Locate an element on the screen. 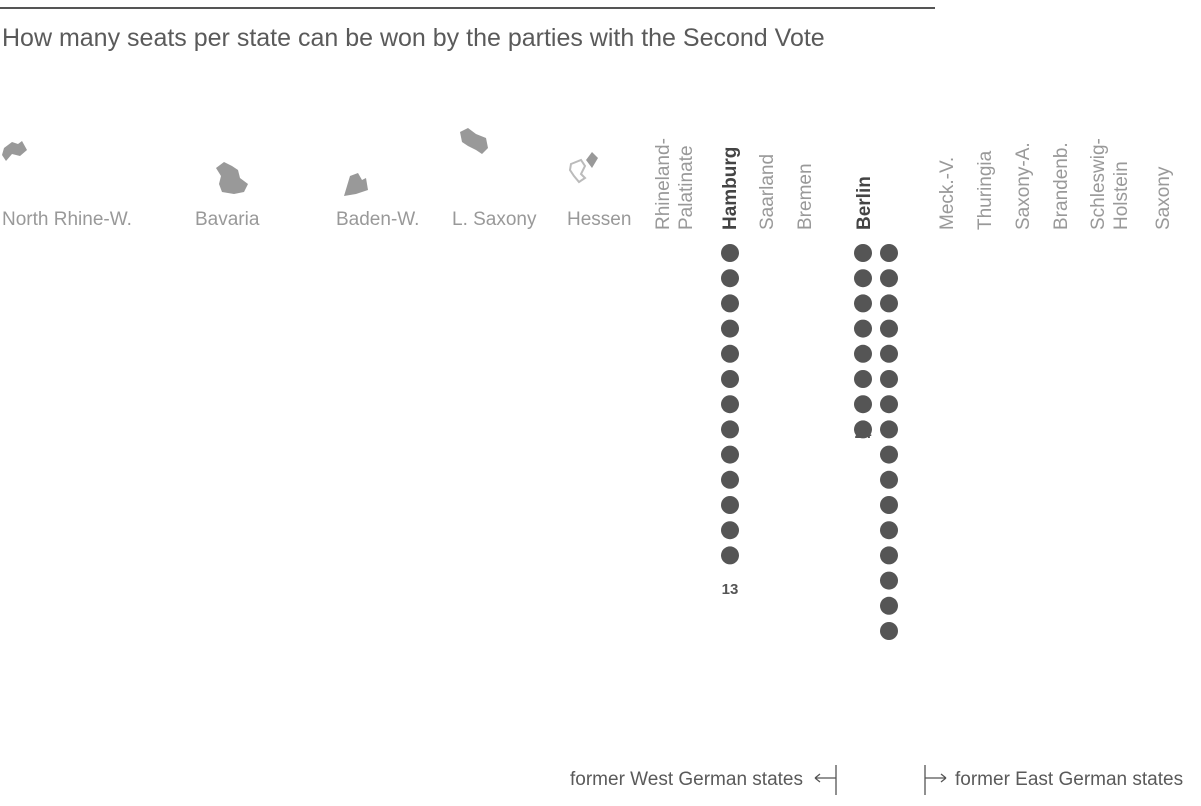 This screenshot has height=806, width=1201. label-brandenb: Brandenb. is located at coordinates (1061, 186).